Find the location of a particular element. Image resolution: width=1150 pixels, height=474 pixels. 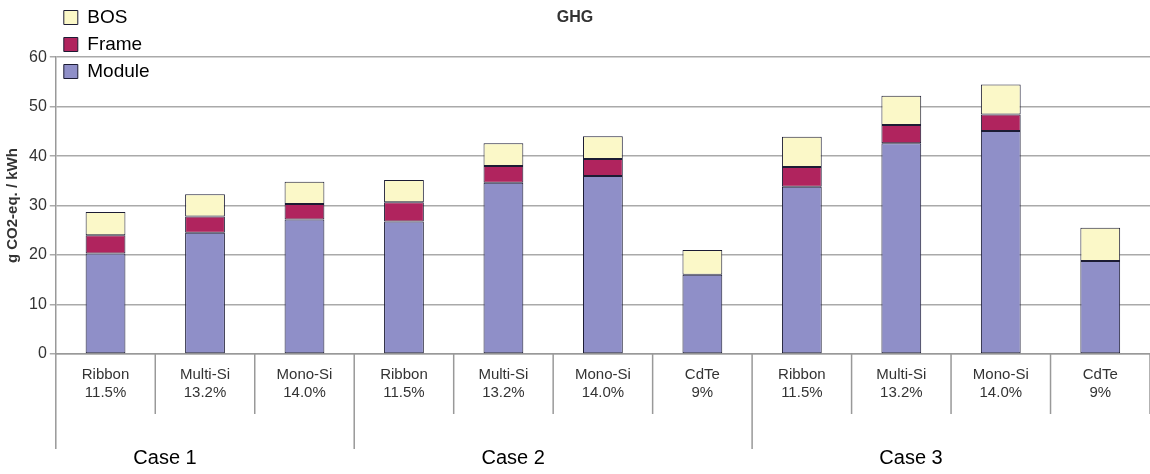

y-tick-label: 50 is located at coordinates (38, 106).